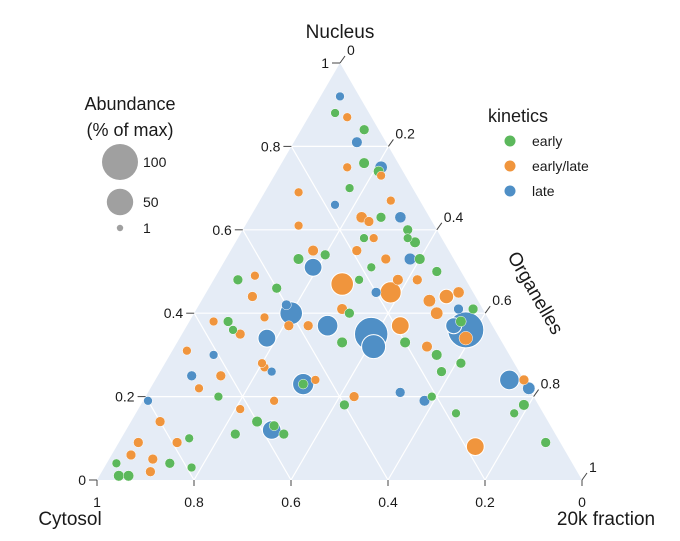  Describe the element at coordinates (69, 519) in the screenshot. I see `corner-label-cytosol: Cytosol` at that location.